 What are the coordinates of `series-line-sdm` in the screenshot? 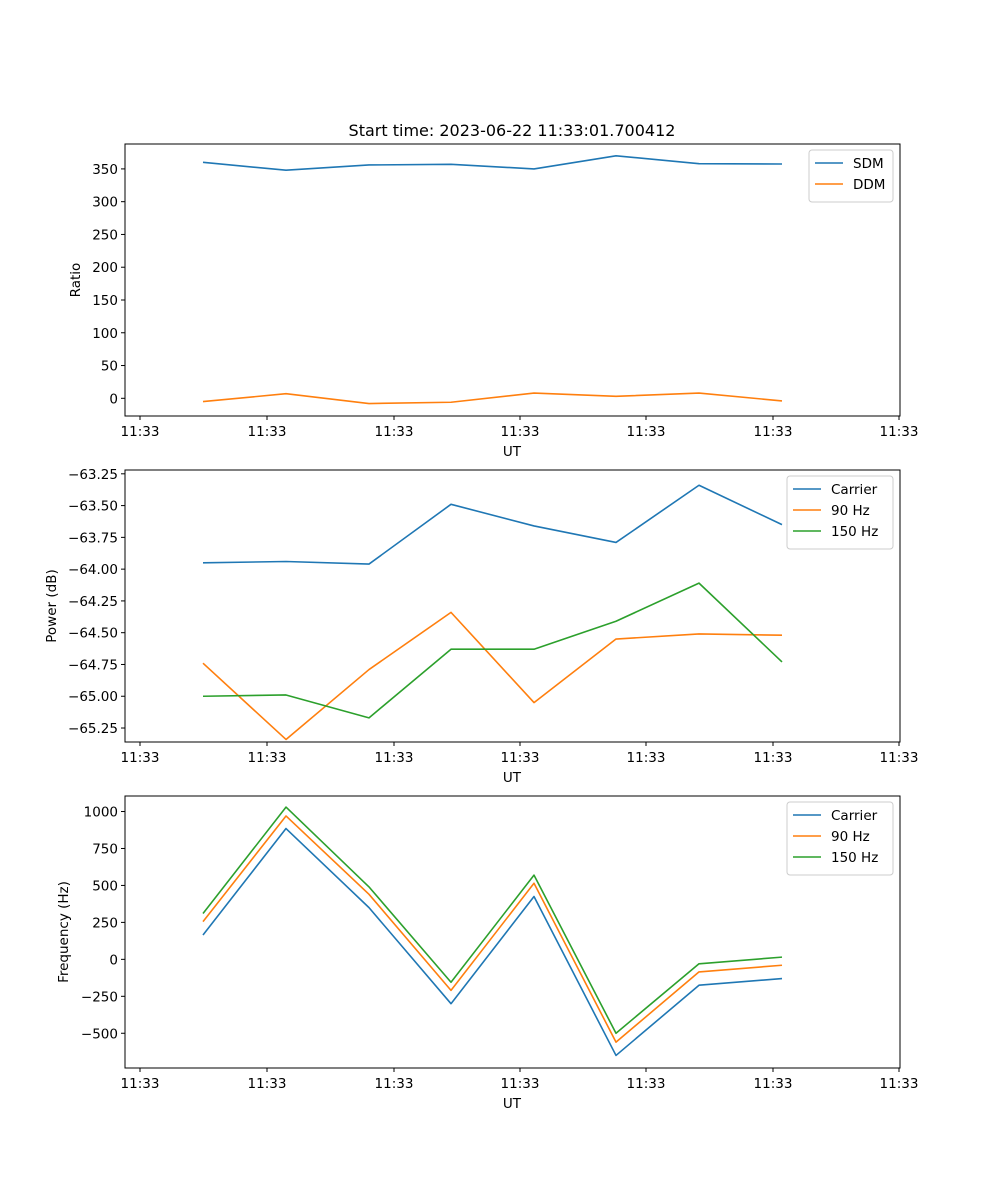 It's located at (492, 163).